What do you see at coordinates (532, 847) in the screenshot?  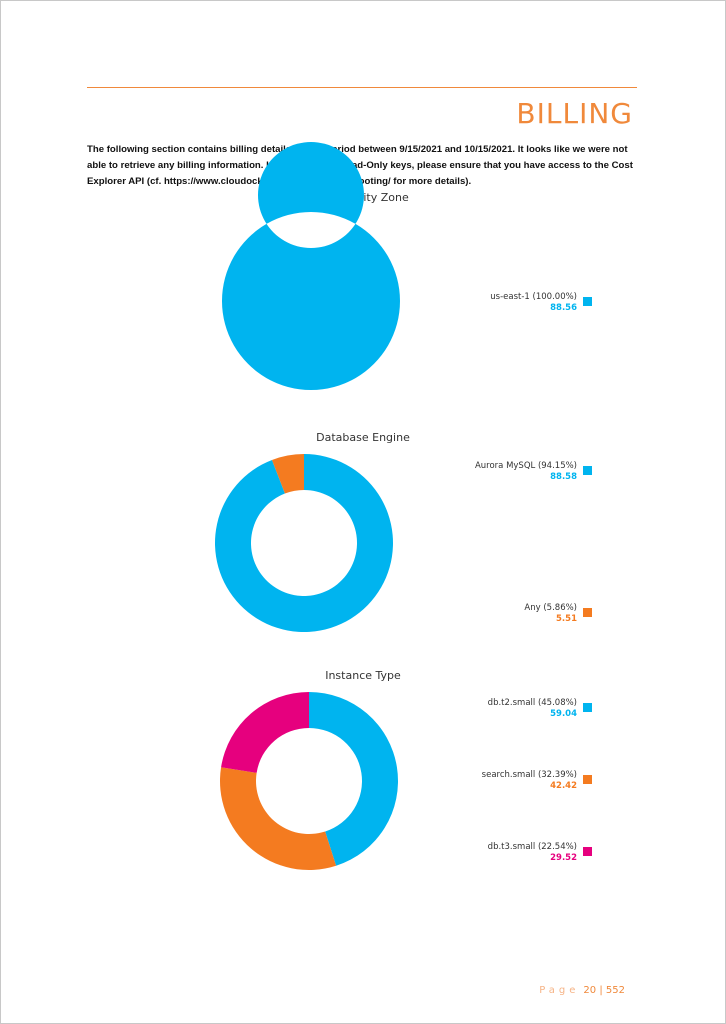 I see `legend-label: db.t3.small (22.54%)` at bounding box center [532, 847].